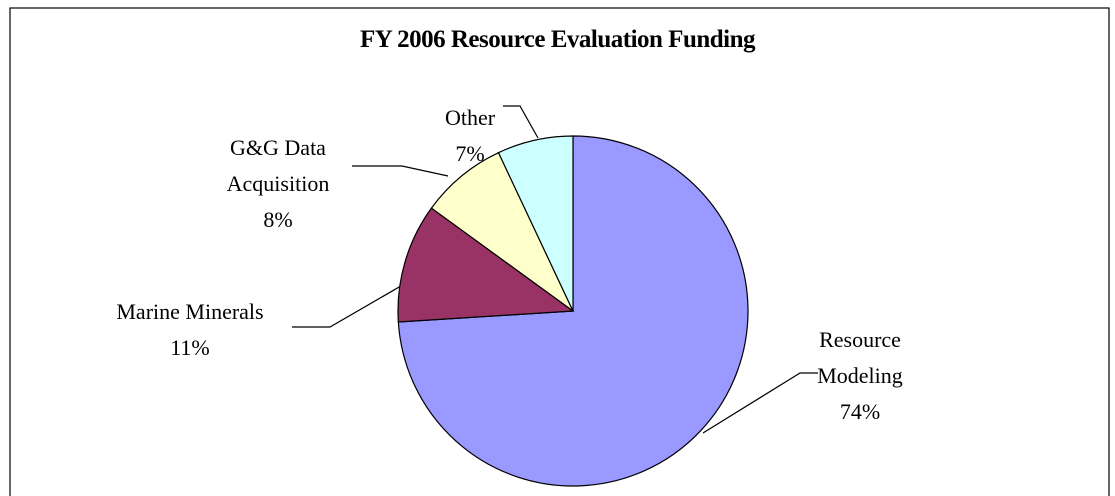  Describe the element at coordinates (860, 357) in the screenshot. I see `slice-label: Resource Modeling` at that location.